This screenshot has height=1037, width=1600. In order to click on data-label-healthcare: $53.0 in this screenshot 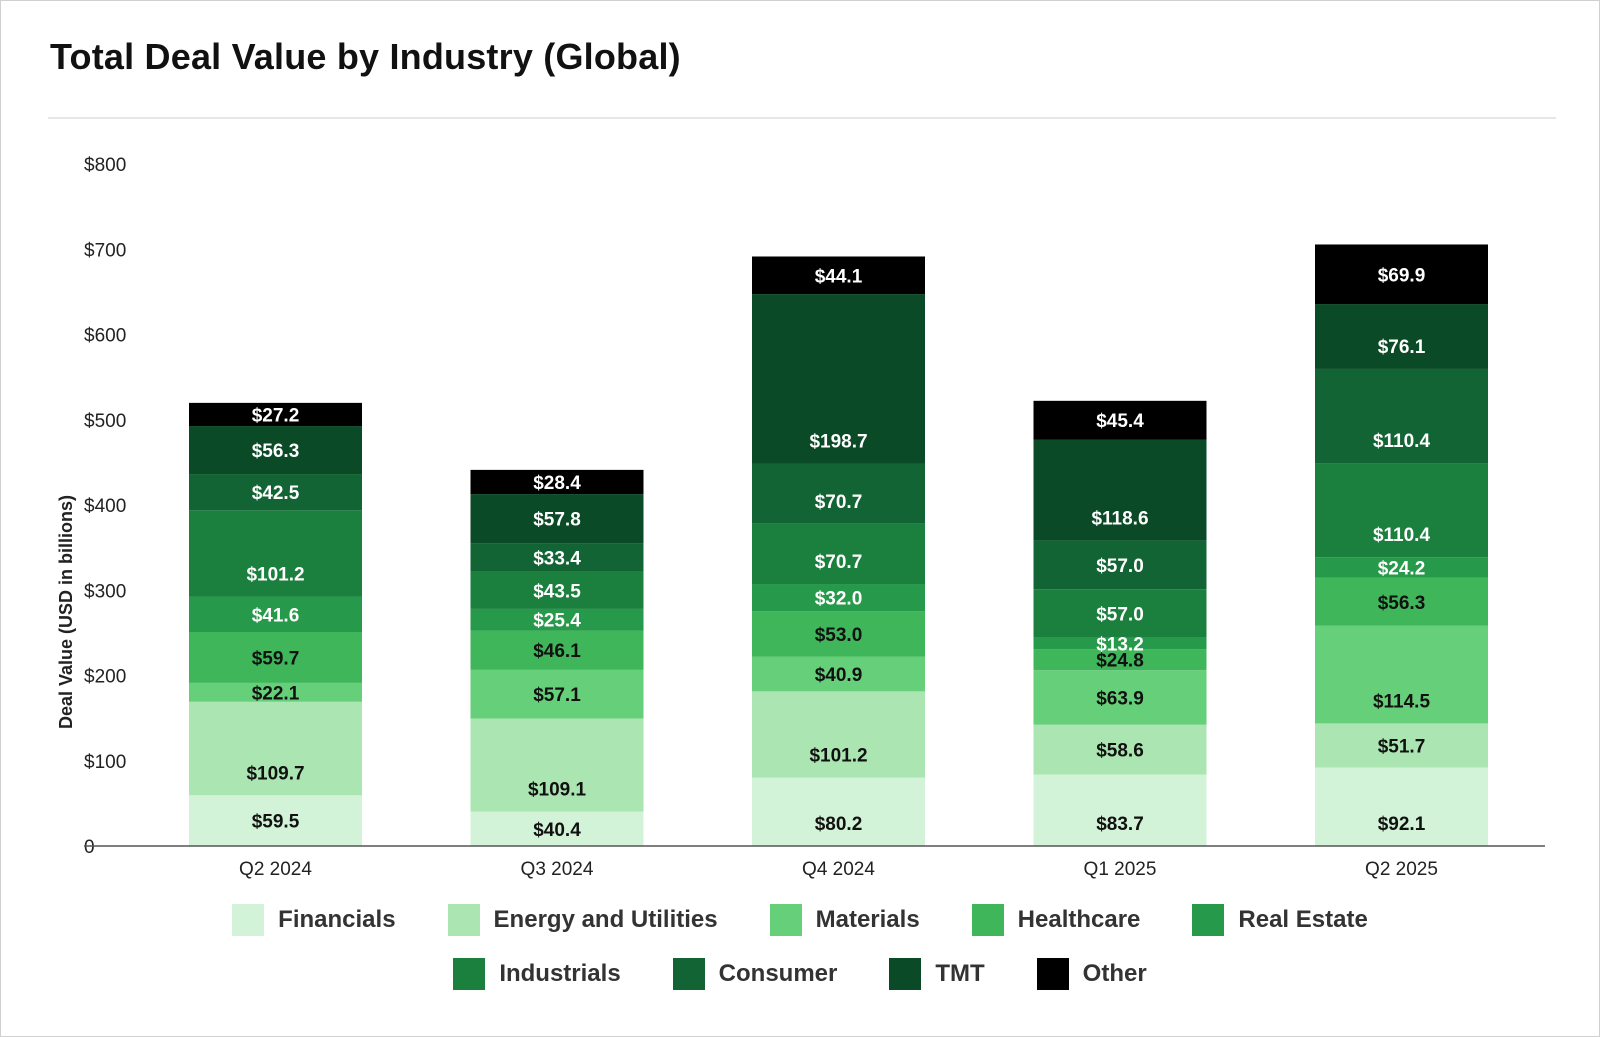, I will do `click(839, 635)`.